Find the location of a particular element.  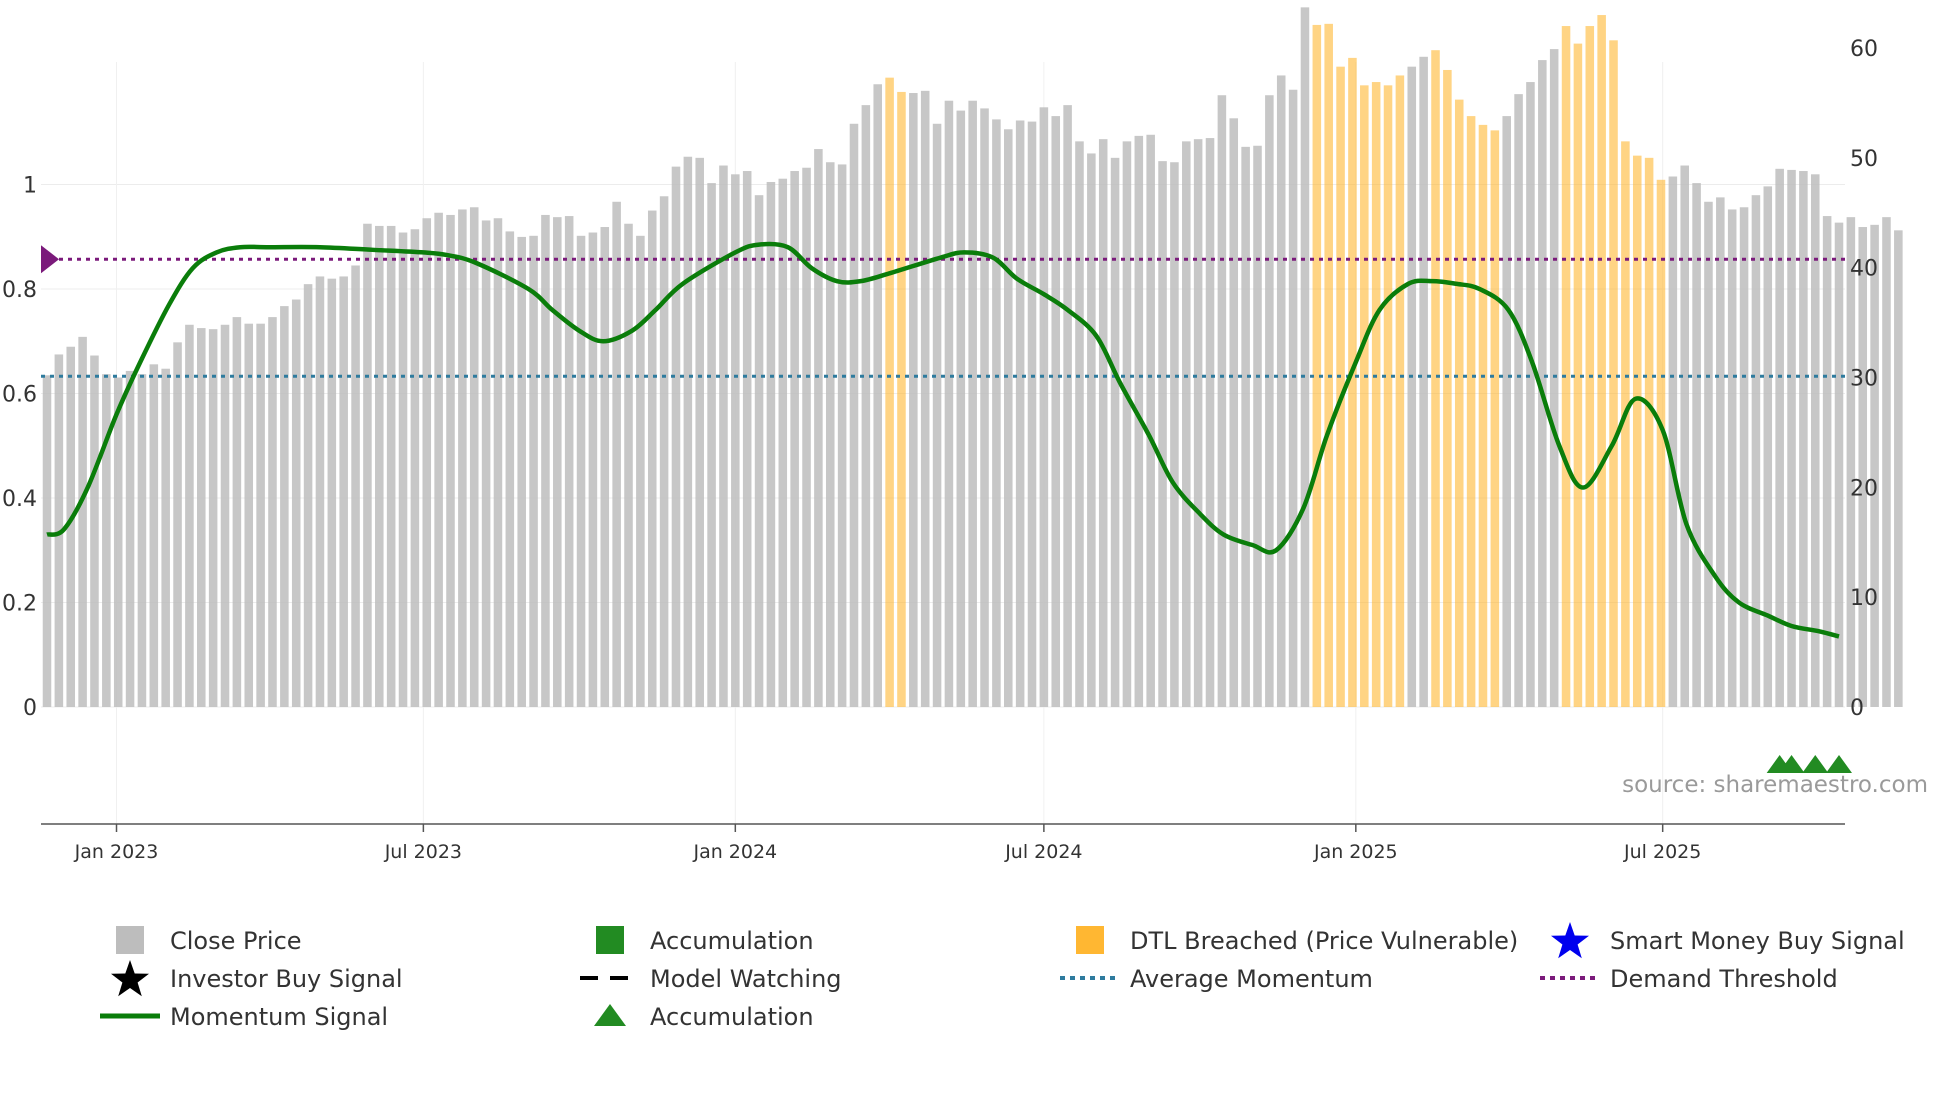

legend-item: Investor Buy Signal is located at coordinates (257, 978).